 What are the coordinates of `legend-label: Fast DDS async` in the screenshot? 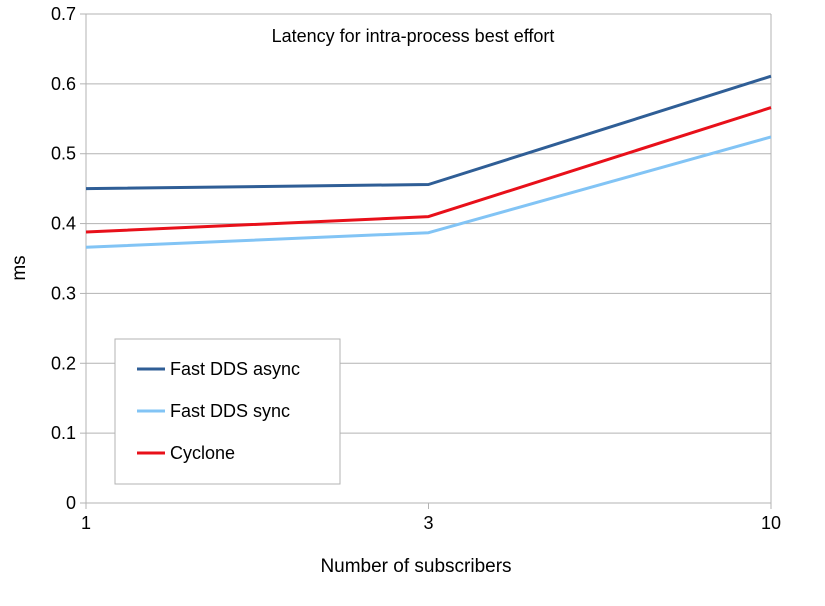 It's located at (235, 369).